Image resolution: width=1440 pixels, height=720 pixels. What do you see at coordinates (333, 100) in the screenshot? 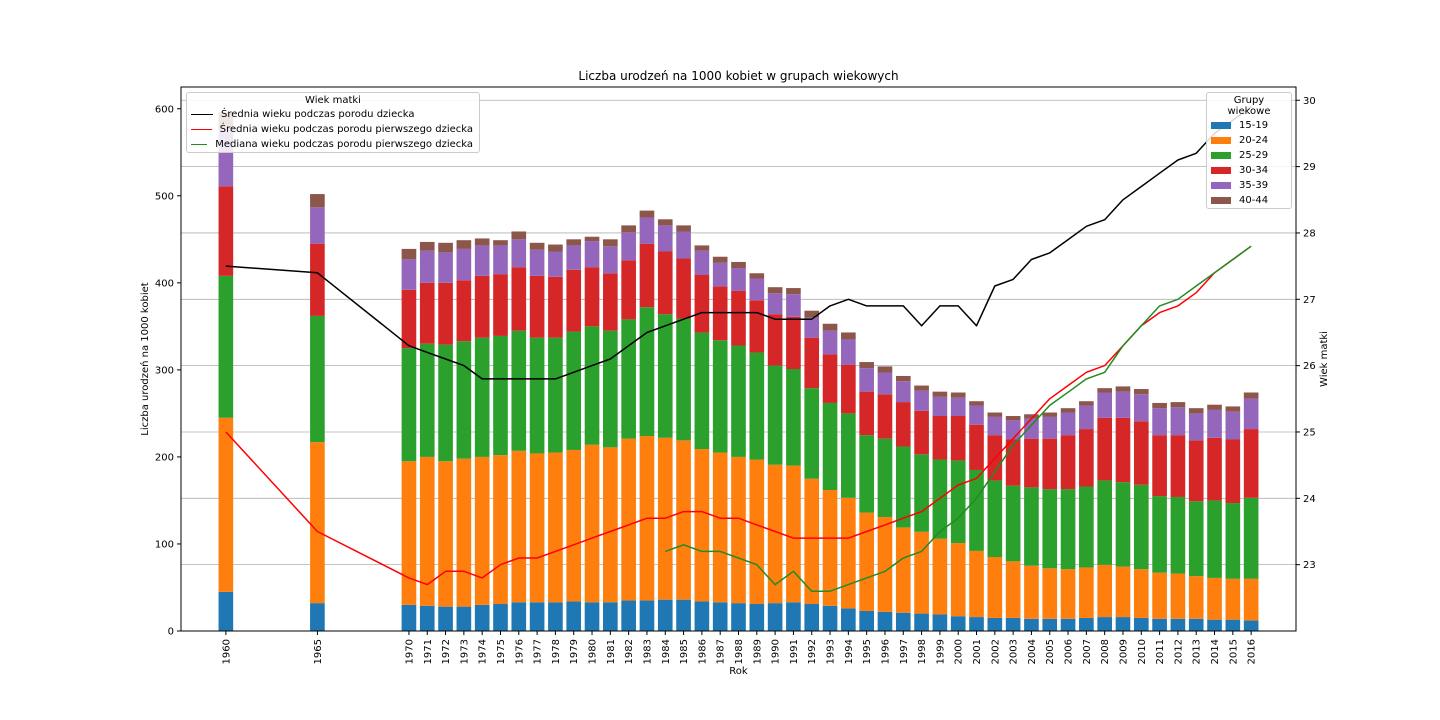
I see `line-legend-title: Wiek matki` at bounding box center [333, 100].